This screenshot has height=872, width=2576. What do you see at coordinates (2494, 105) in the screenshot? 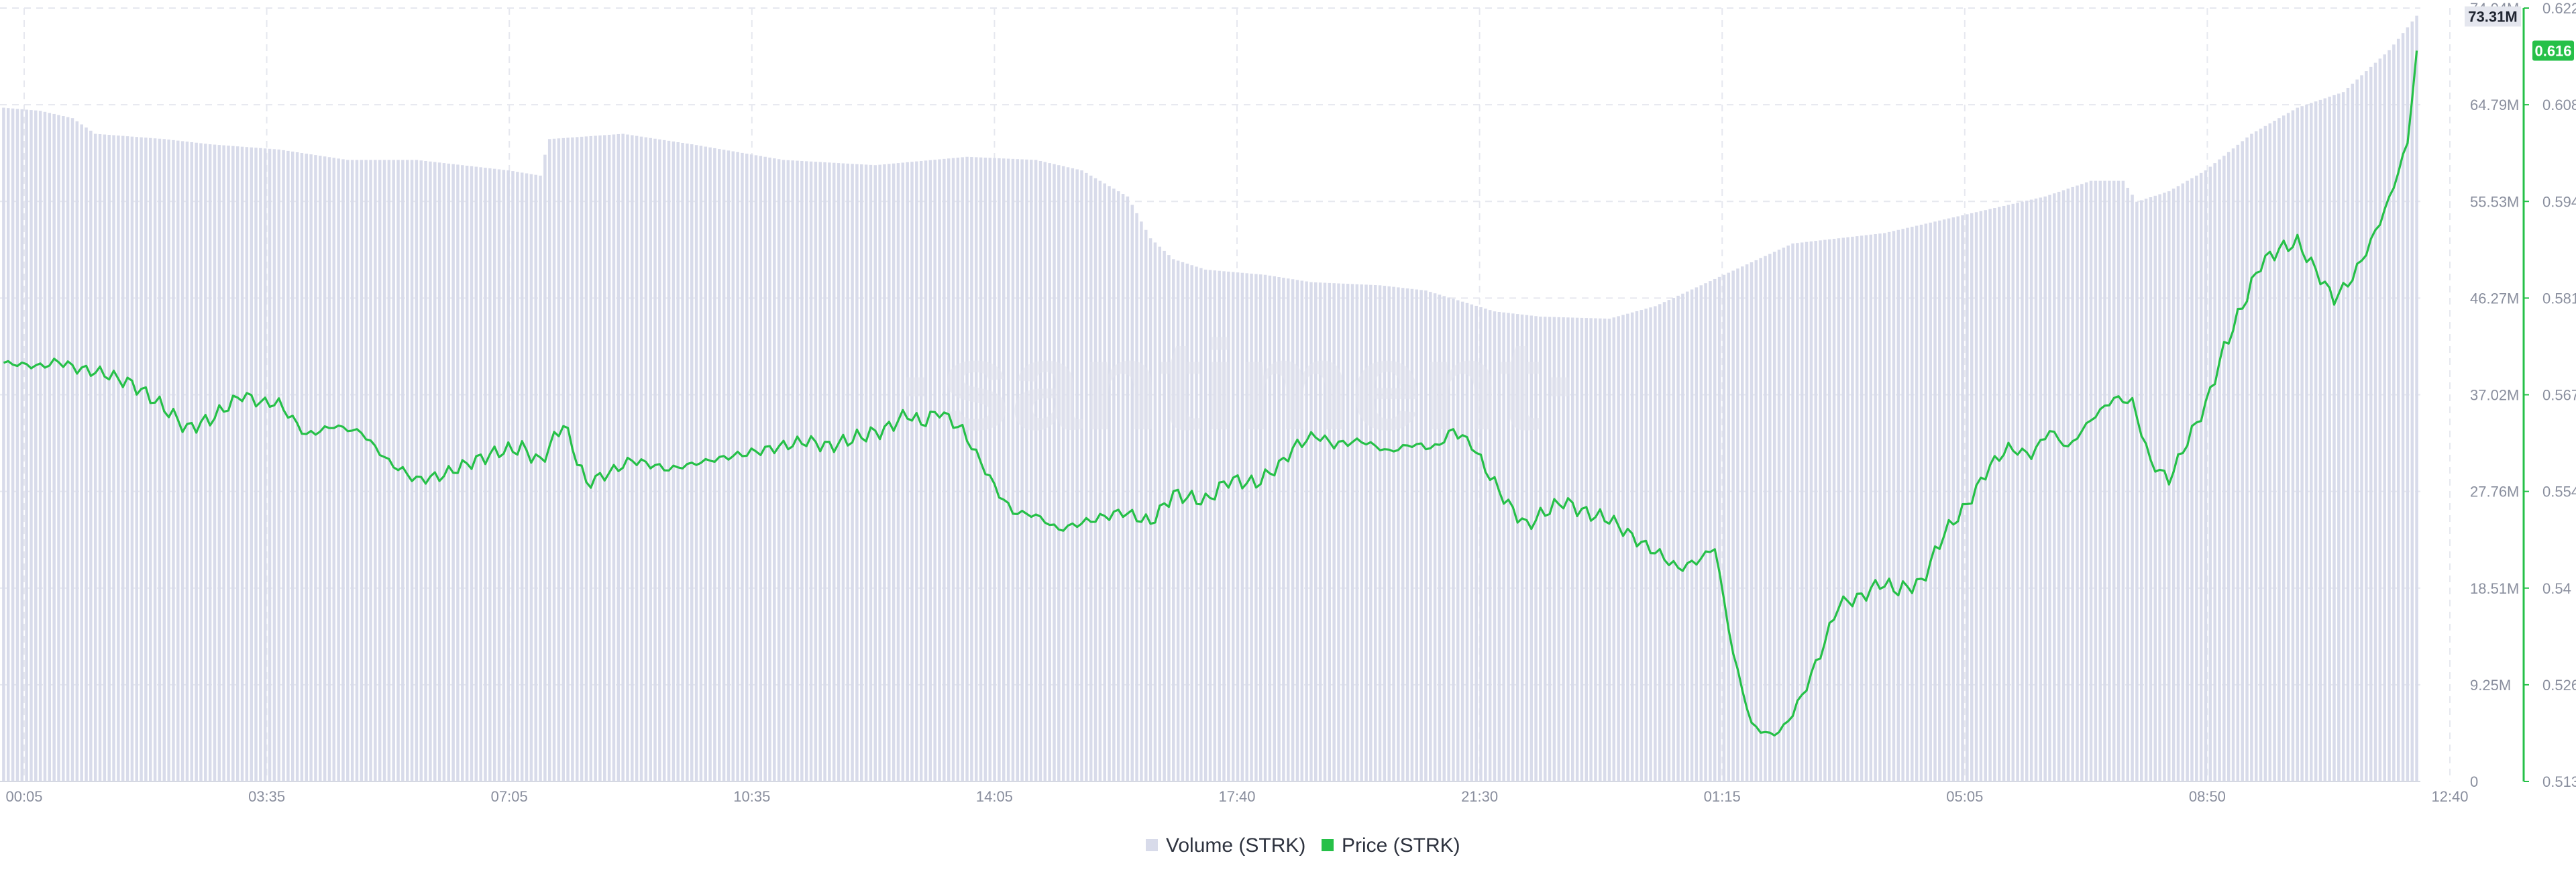
I see `volume-tick-label: 64.79M` at bounding box center [2494, 105].